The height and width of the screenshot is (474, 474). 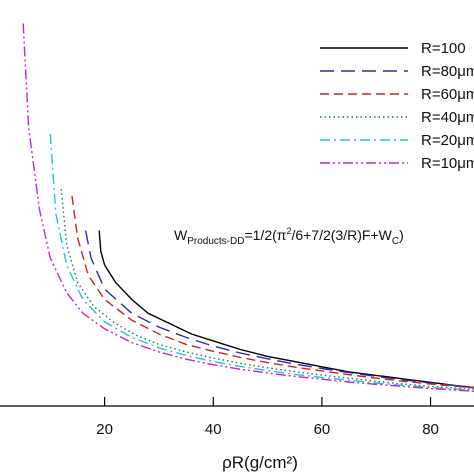 What do you see at coordinates (443, 48) in the screenshot?
I see `legend-label-1: R=100` at bounding box center [443, 48].